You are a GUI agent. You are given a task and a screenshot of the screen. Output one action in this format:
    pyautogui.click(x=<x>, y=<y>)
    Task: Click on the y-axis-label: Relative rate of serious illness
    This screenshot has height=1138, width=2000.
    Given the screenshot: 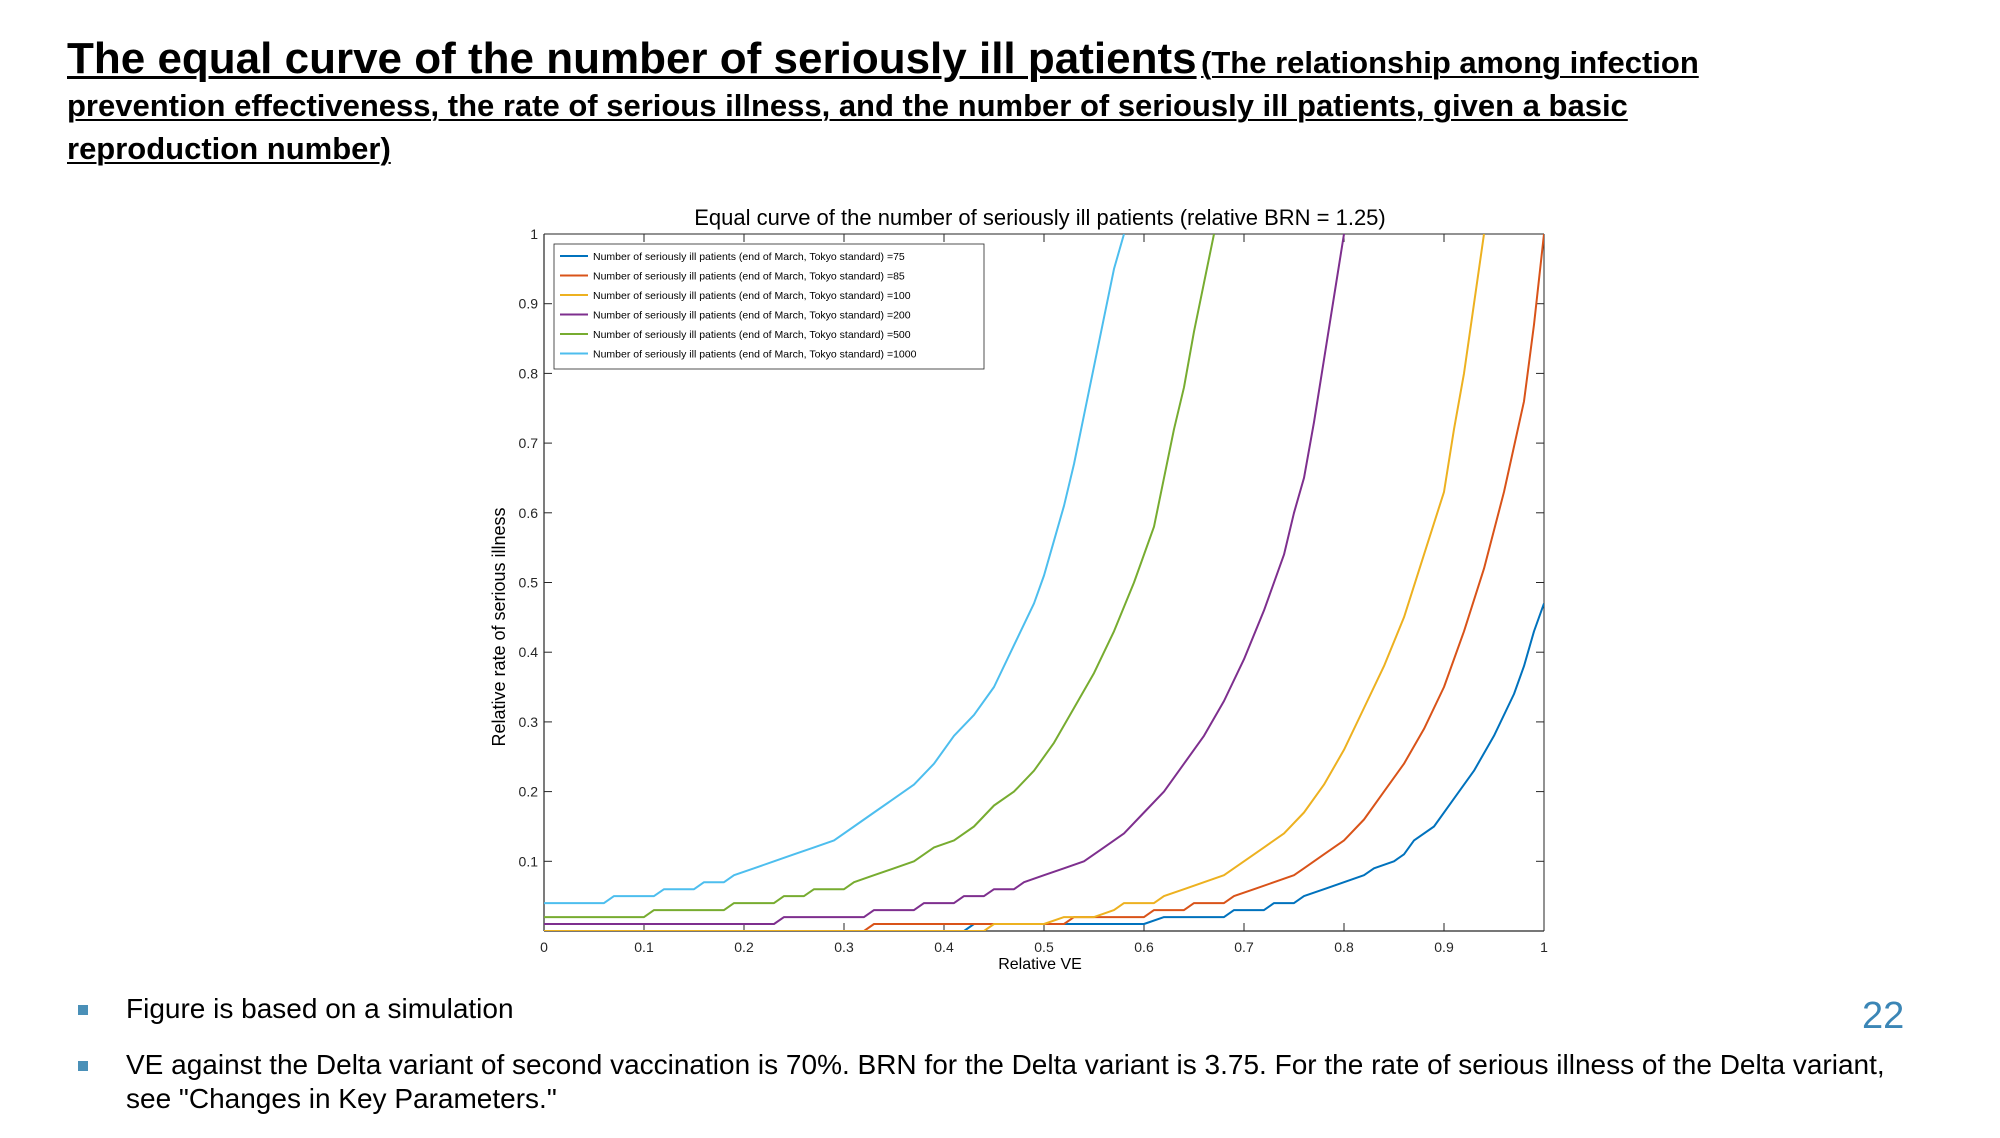 What is the action you would take?
    pyautogui.click(x=499, y=626)
    